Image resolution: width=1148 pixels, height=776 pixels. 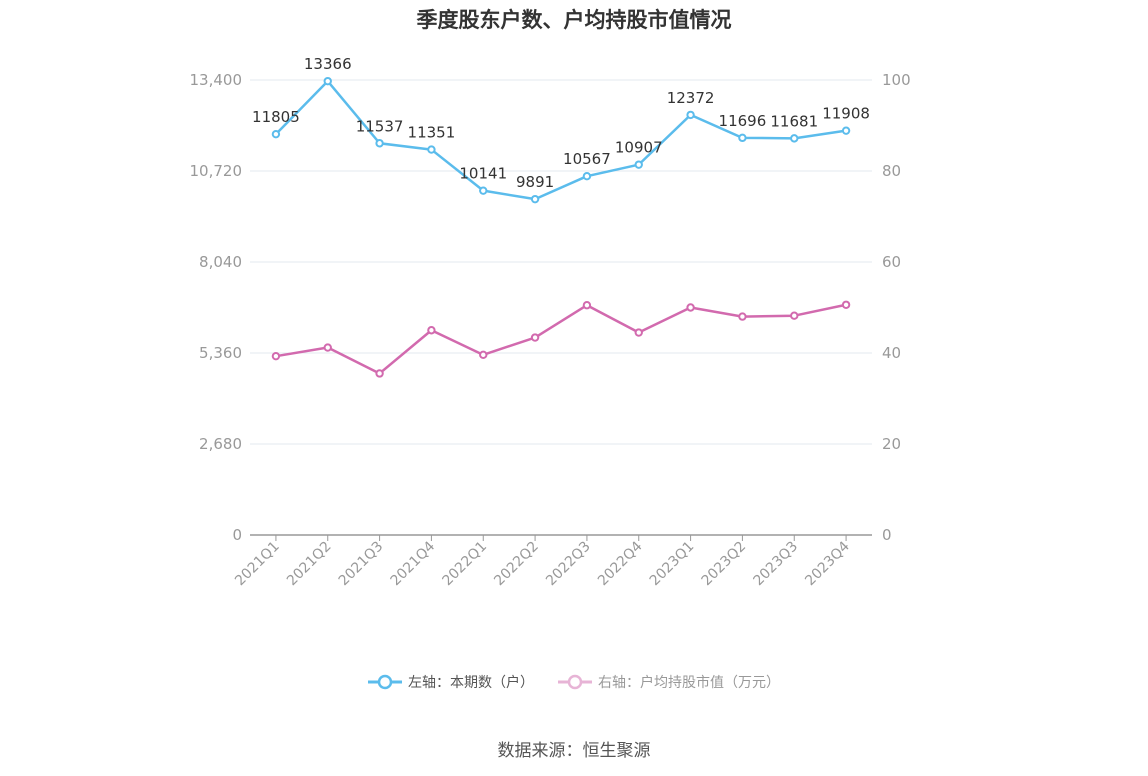 I want to click on y-left-tick-label: 8,040, so click(x=220, y=262).